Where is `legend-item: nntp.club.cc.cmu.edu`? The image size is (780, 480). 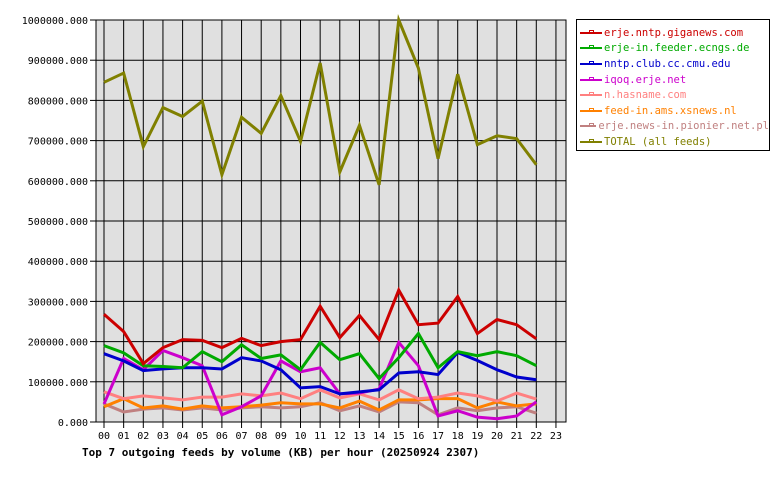
legend-item: nntp.club.cc.cmu.edu is located at coordinates (673, 64).